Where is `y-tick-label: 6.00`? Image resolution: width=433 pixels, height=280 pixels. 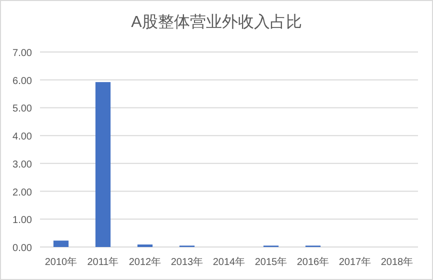 y-tick-label: 6.00 is located at coordinates (22, 81).